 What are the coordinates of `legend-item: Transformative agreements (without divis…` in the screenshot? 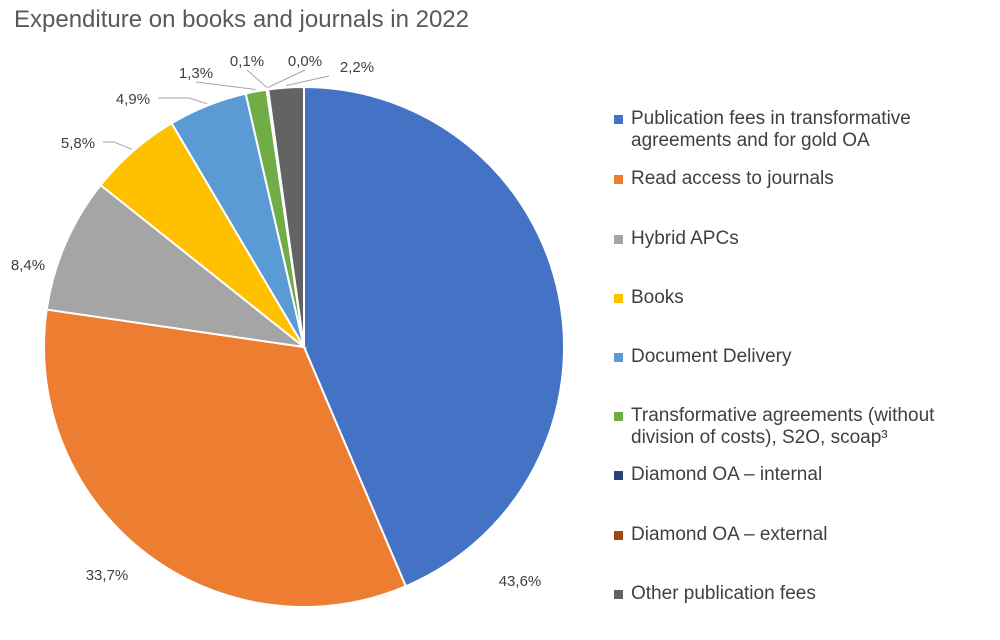 It's located at (800, 427).